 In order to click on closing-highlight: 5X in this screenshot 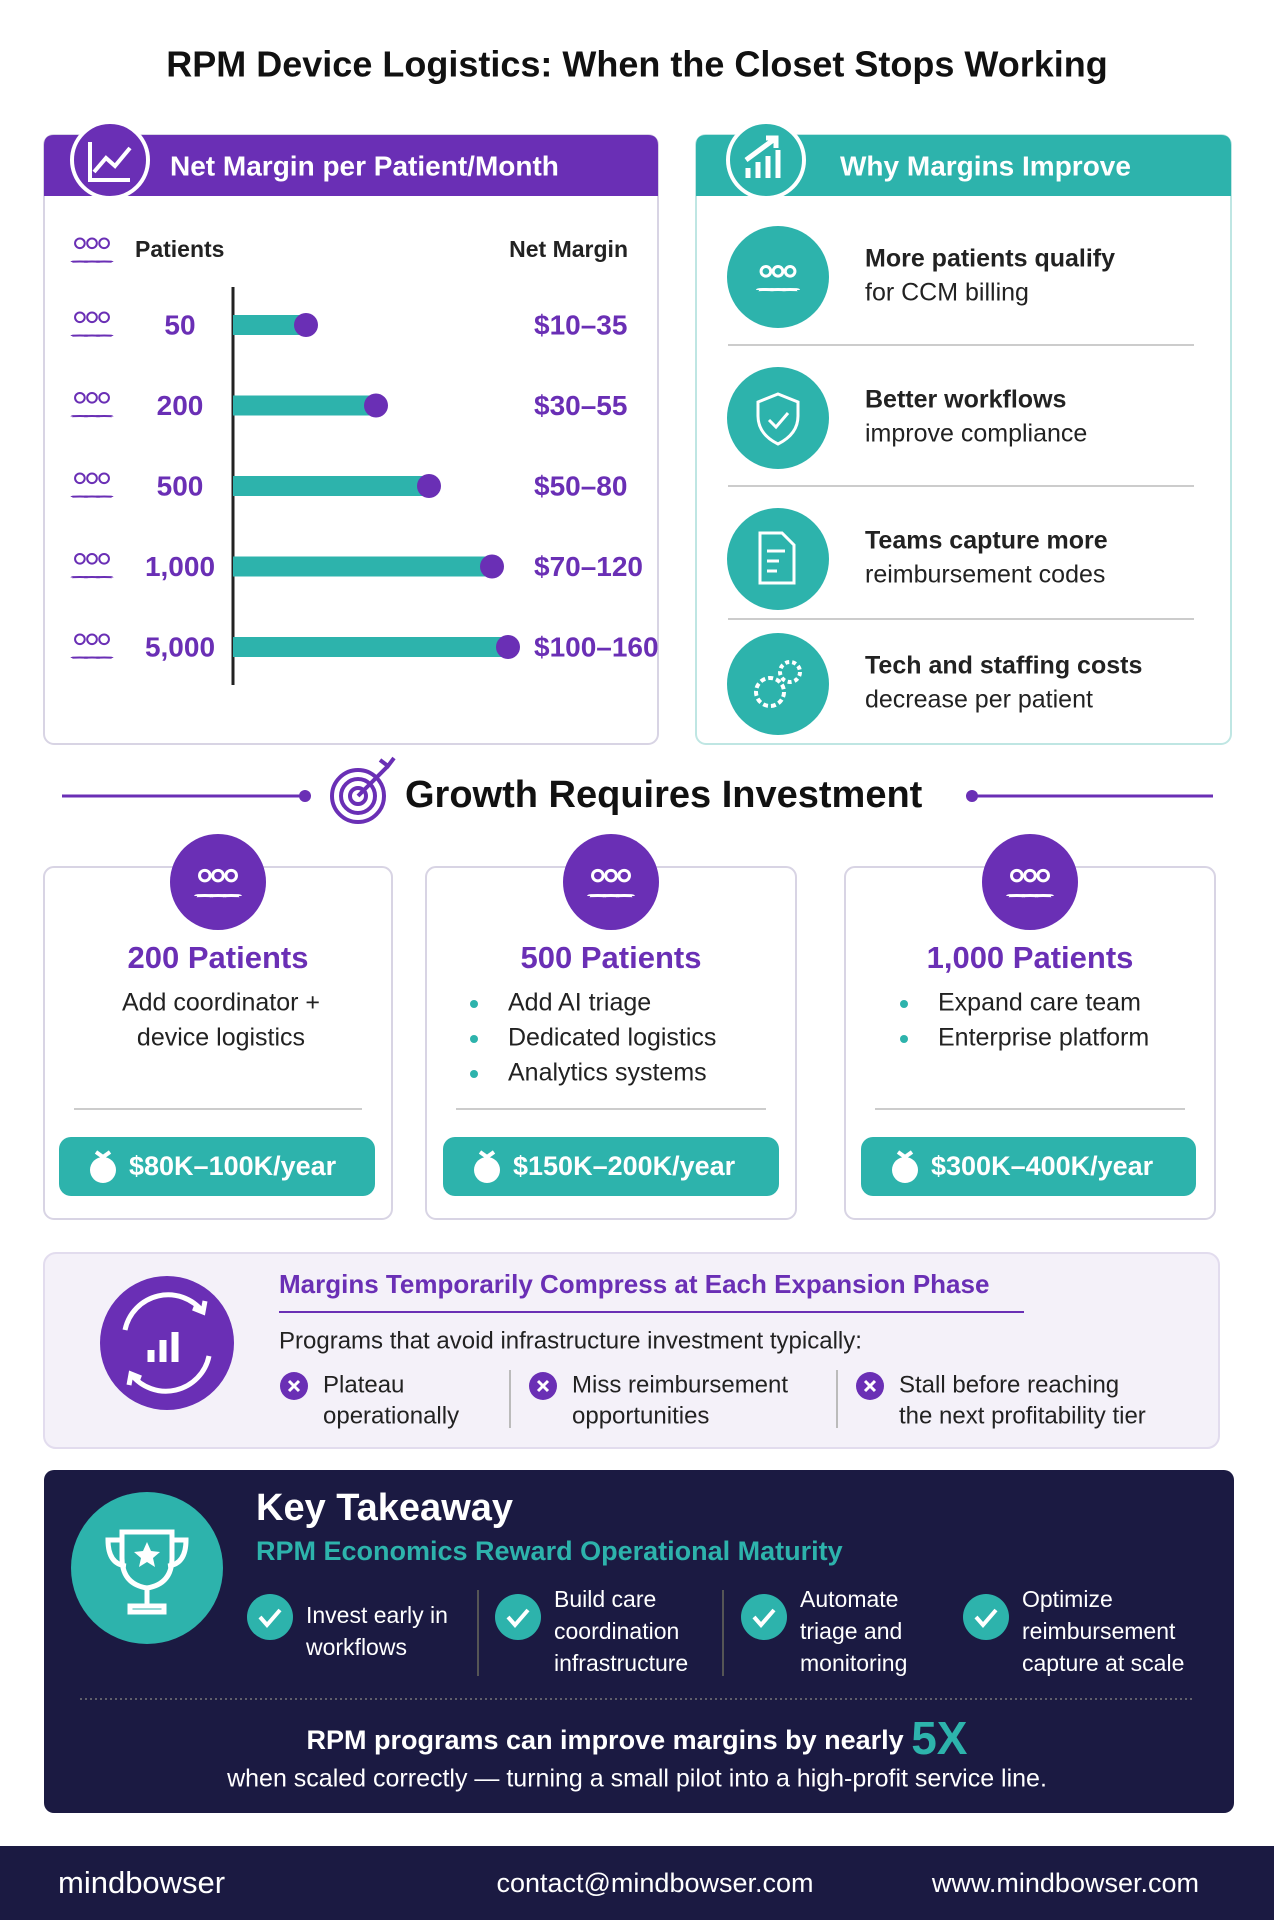, I will do `click(939, 1738)`.